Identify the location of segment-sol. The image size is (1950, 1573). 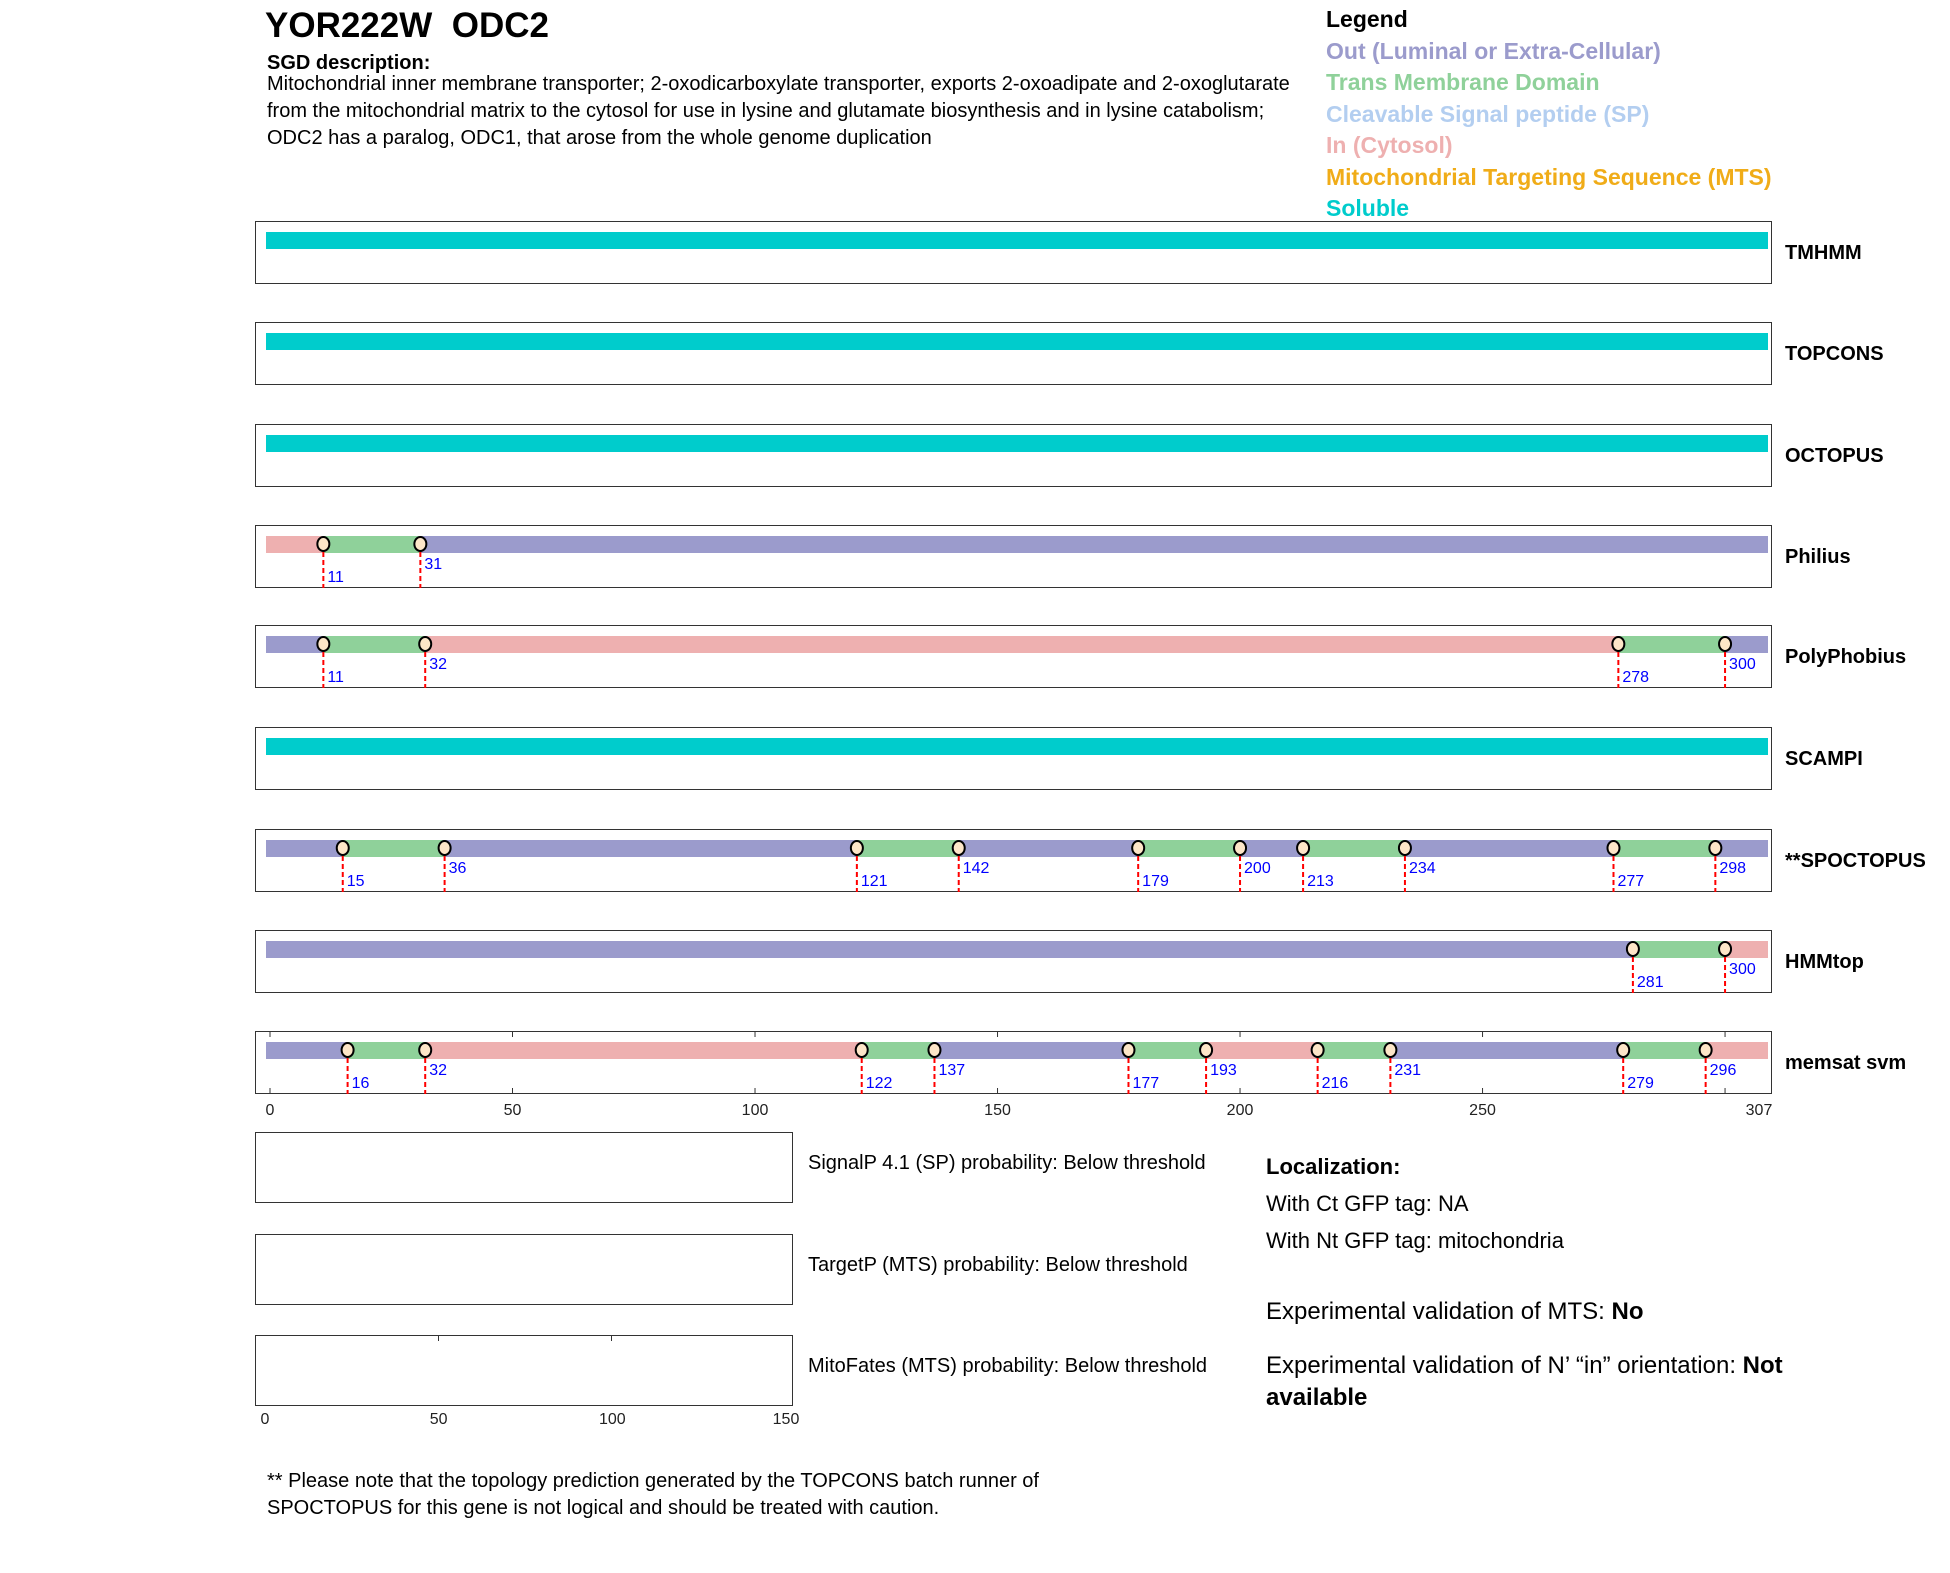
(1016, 746).